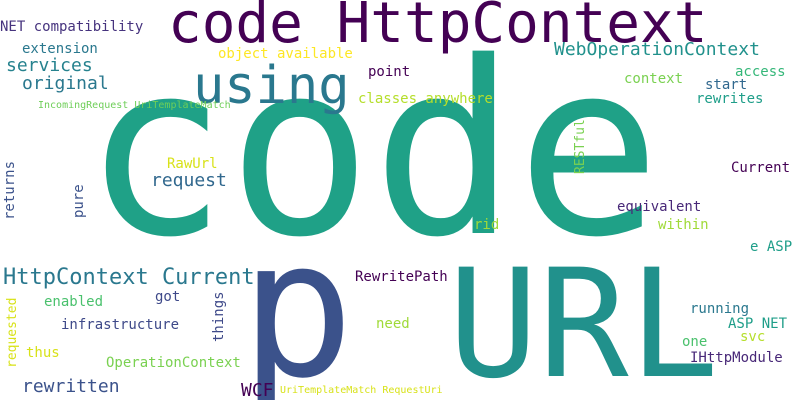 Image resolution: width=800 pixels, height=400 pixels. I want to click on word-rewritepath: RewritePath, so click(401, 277).